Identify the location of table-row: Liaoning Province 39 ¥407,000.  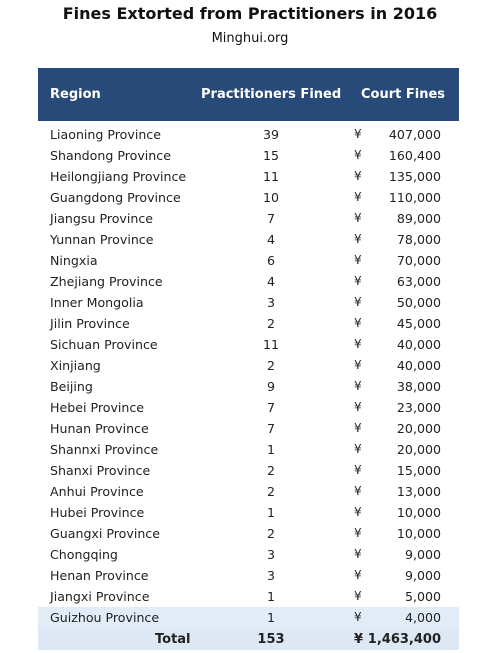
(248, 134).